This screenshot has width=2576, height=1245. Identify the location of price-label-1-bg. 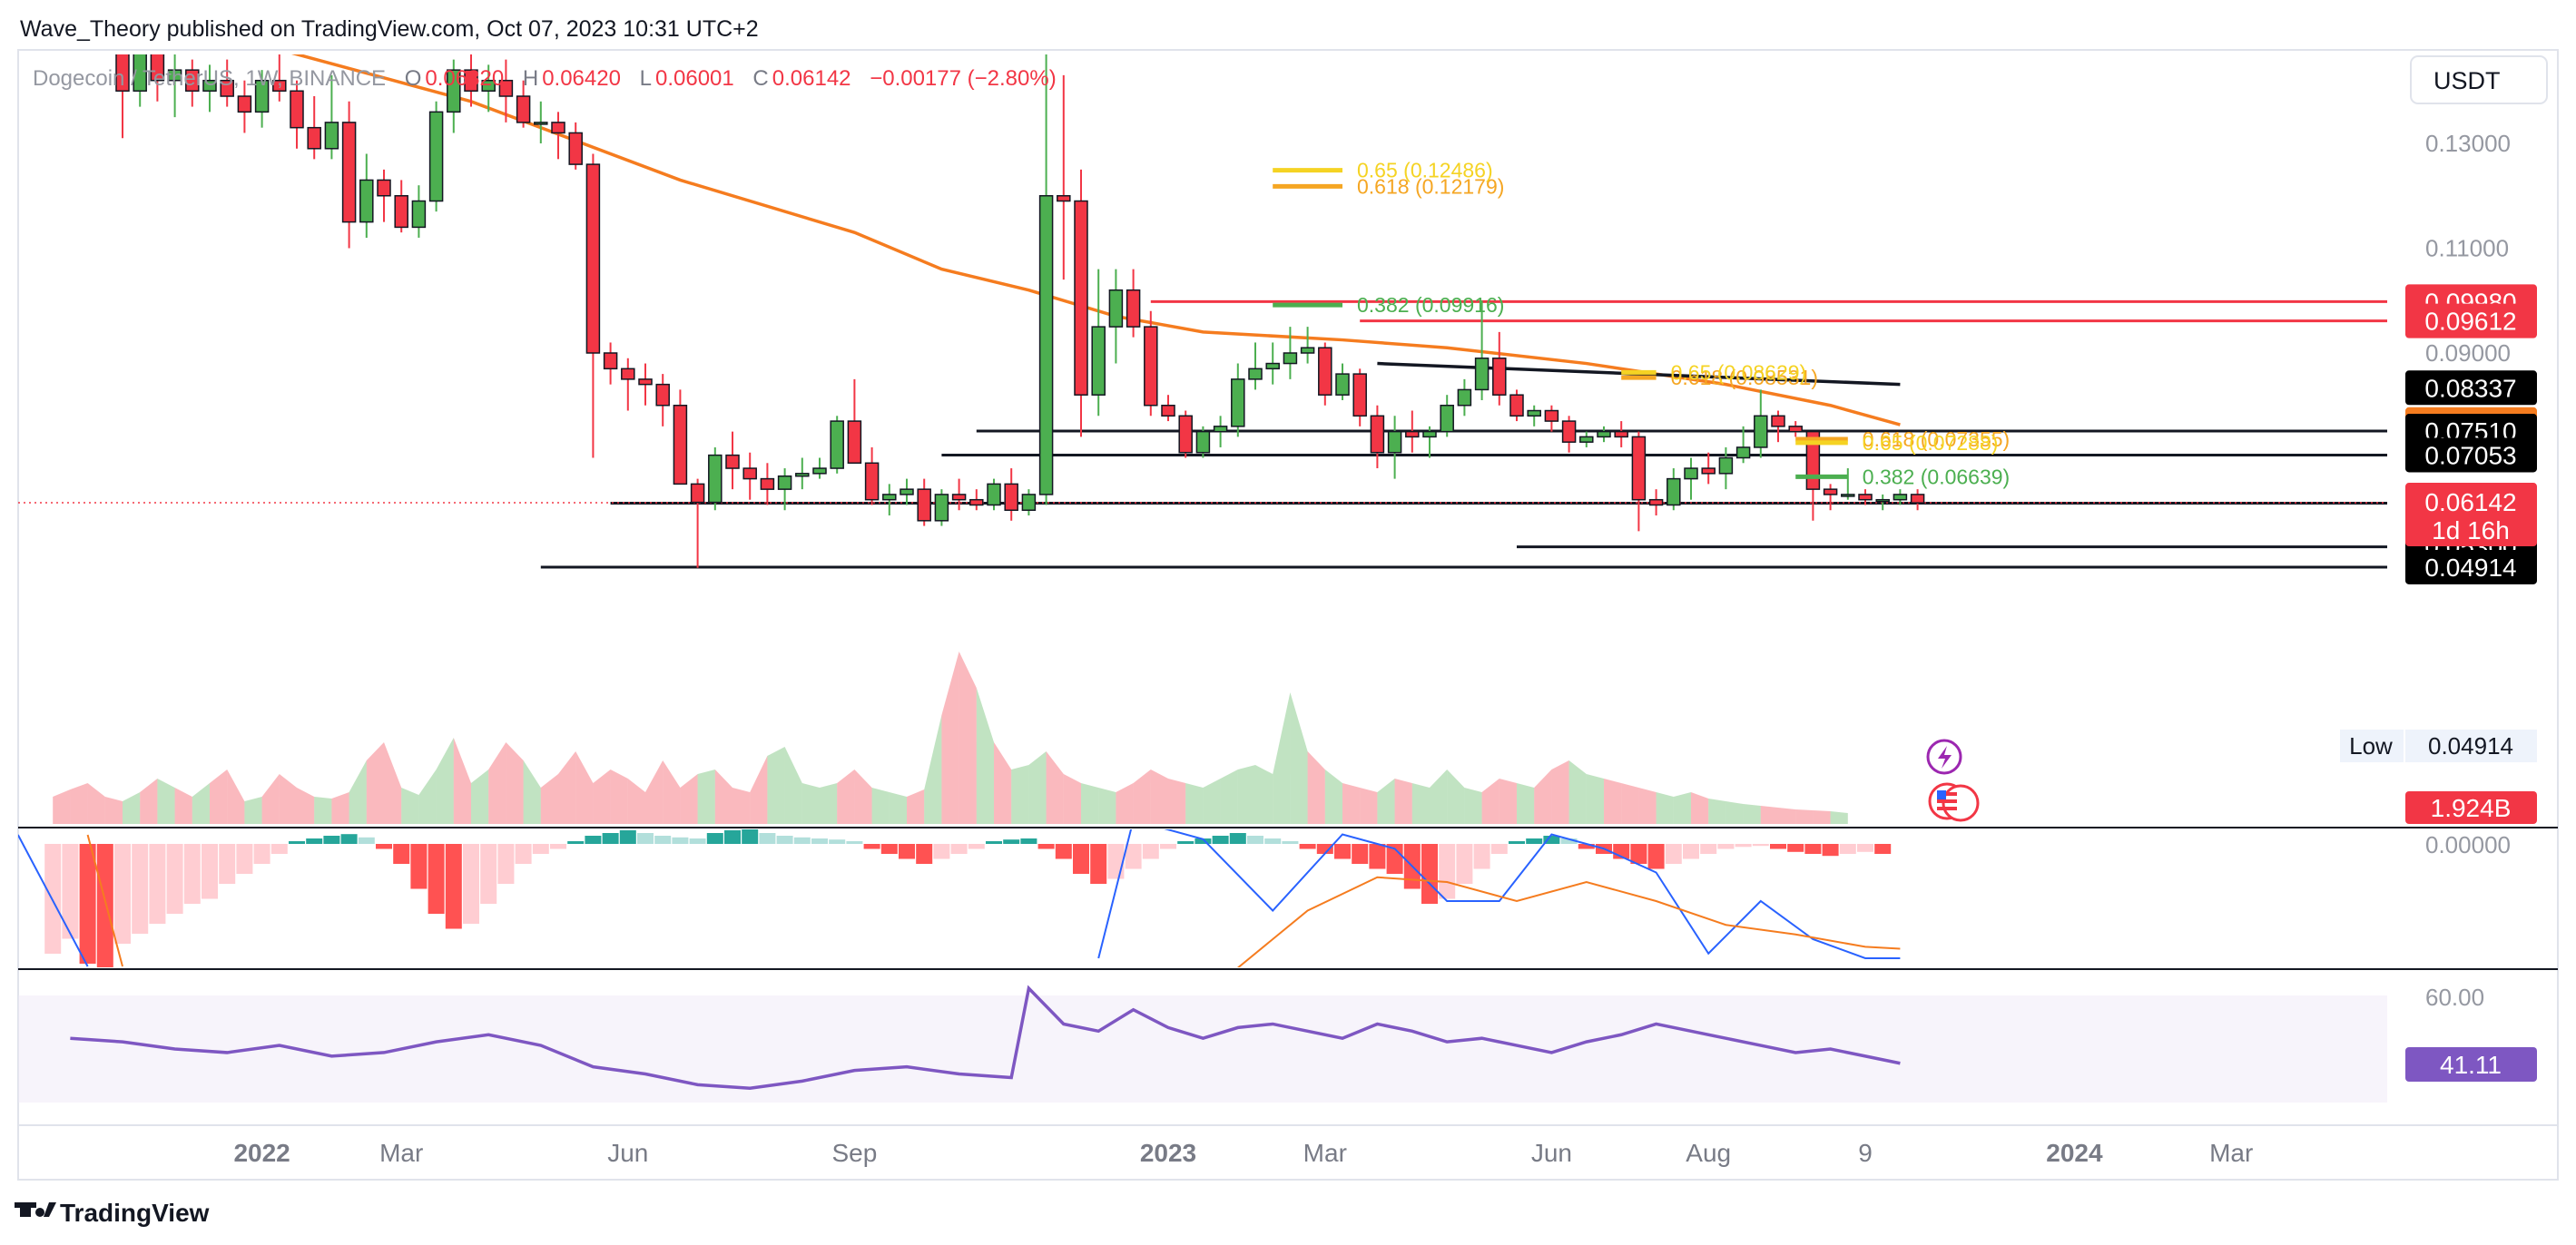
(2471, 320).